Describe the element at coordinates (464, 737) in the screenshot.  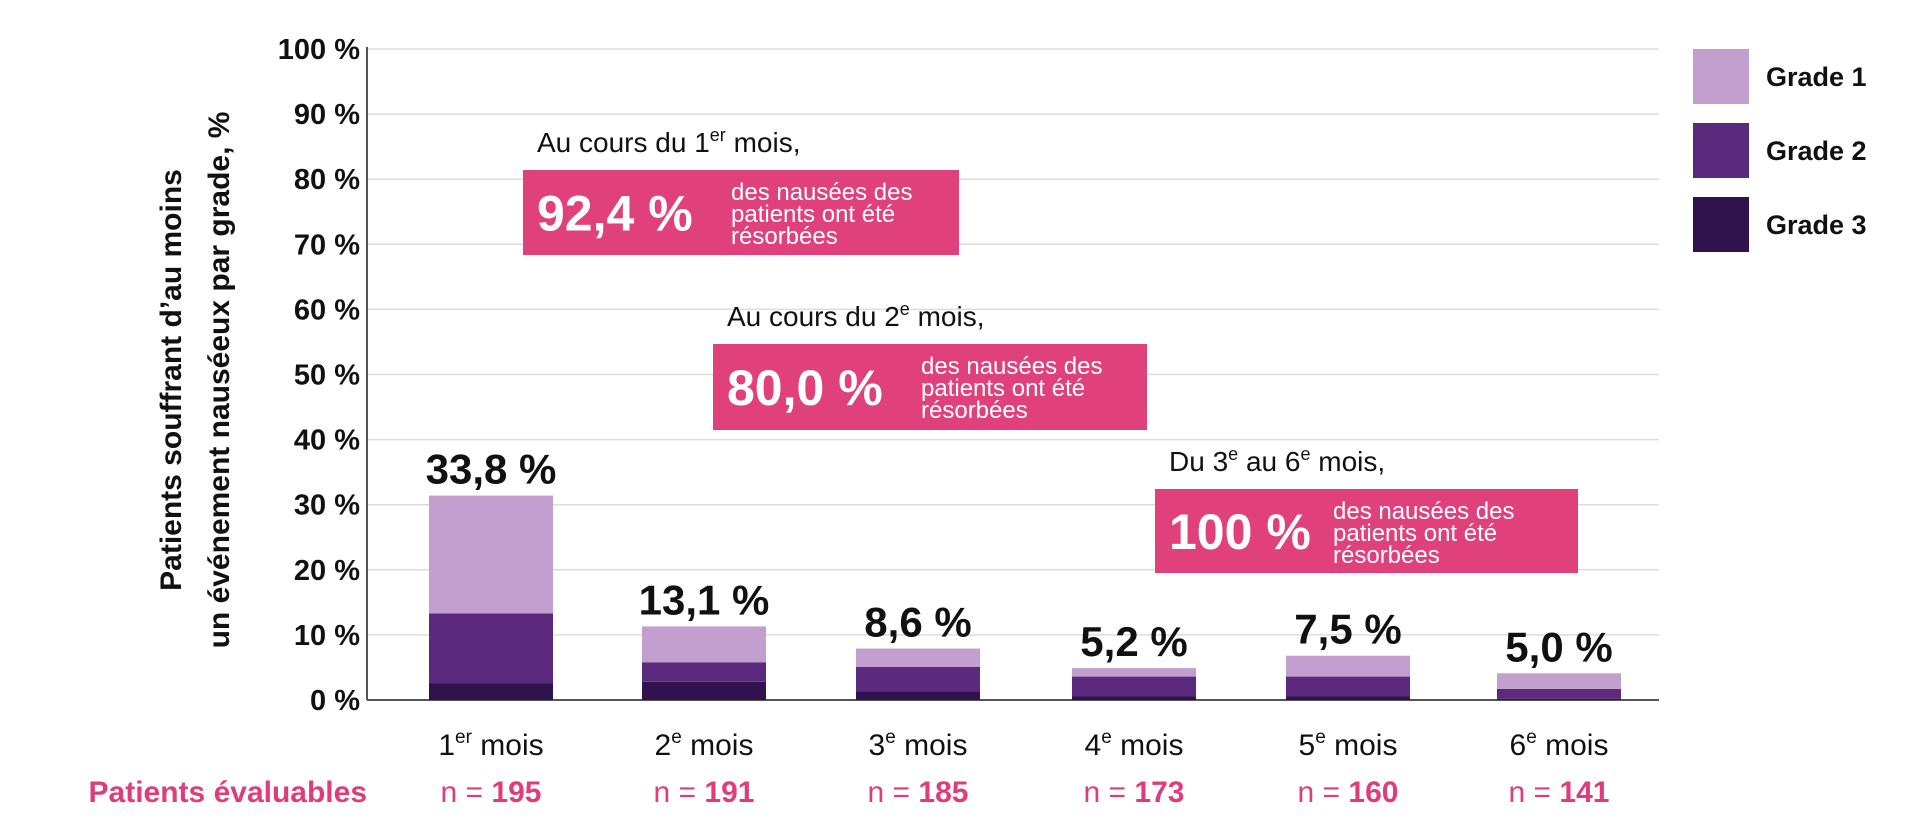
I see `x-tick-sup: er` at that location.